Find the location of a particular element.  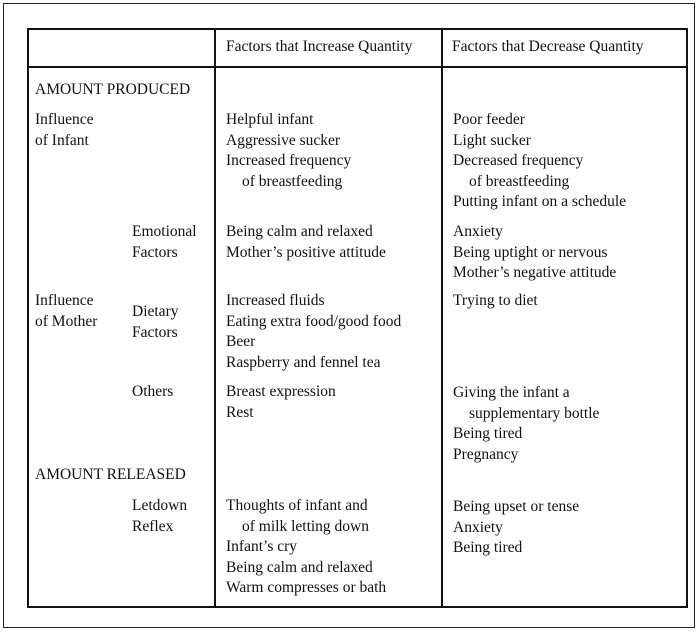

infant-label: Influence of Infant is located at coordinates (64, 130).